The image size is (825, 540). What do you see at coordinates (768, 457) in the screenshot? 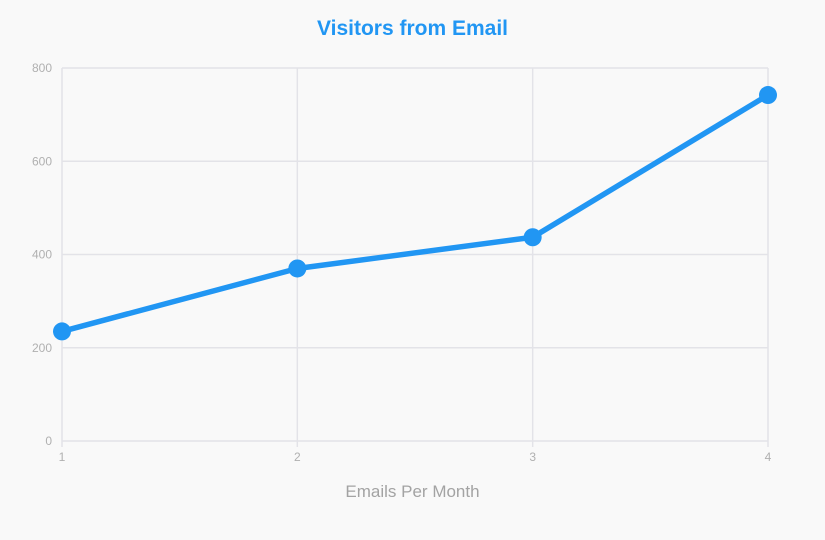
I see `x-tick-label: 4` at bounding box center [768, 457].